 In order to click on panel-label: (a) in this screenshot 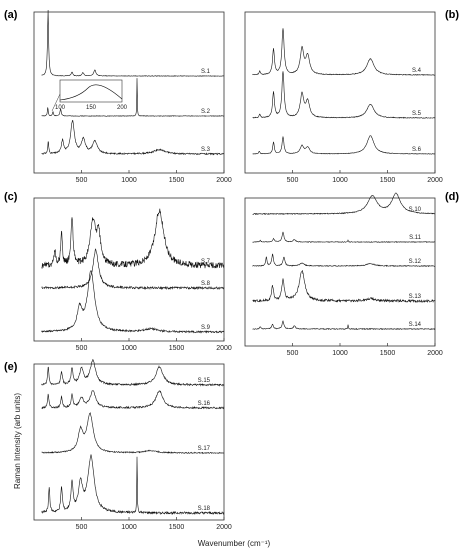, I will do `click(11, 15)`.